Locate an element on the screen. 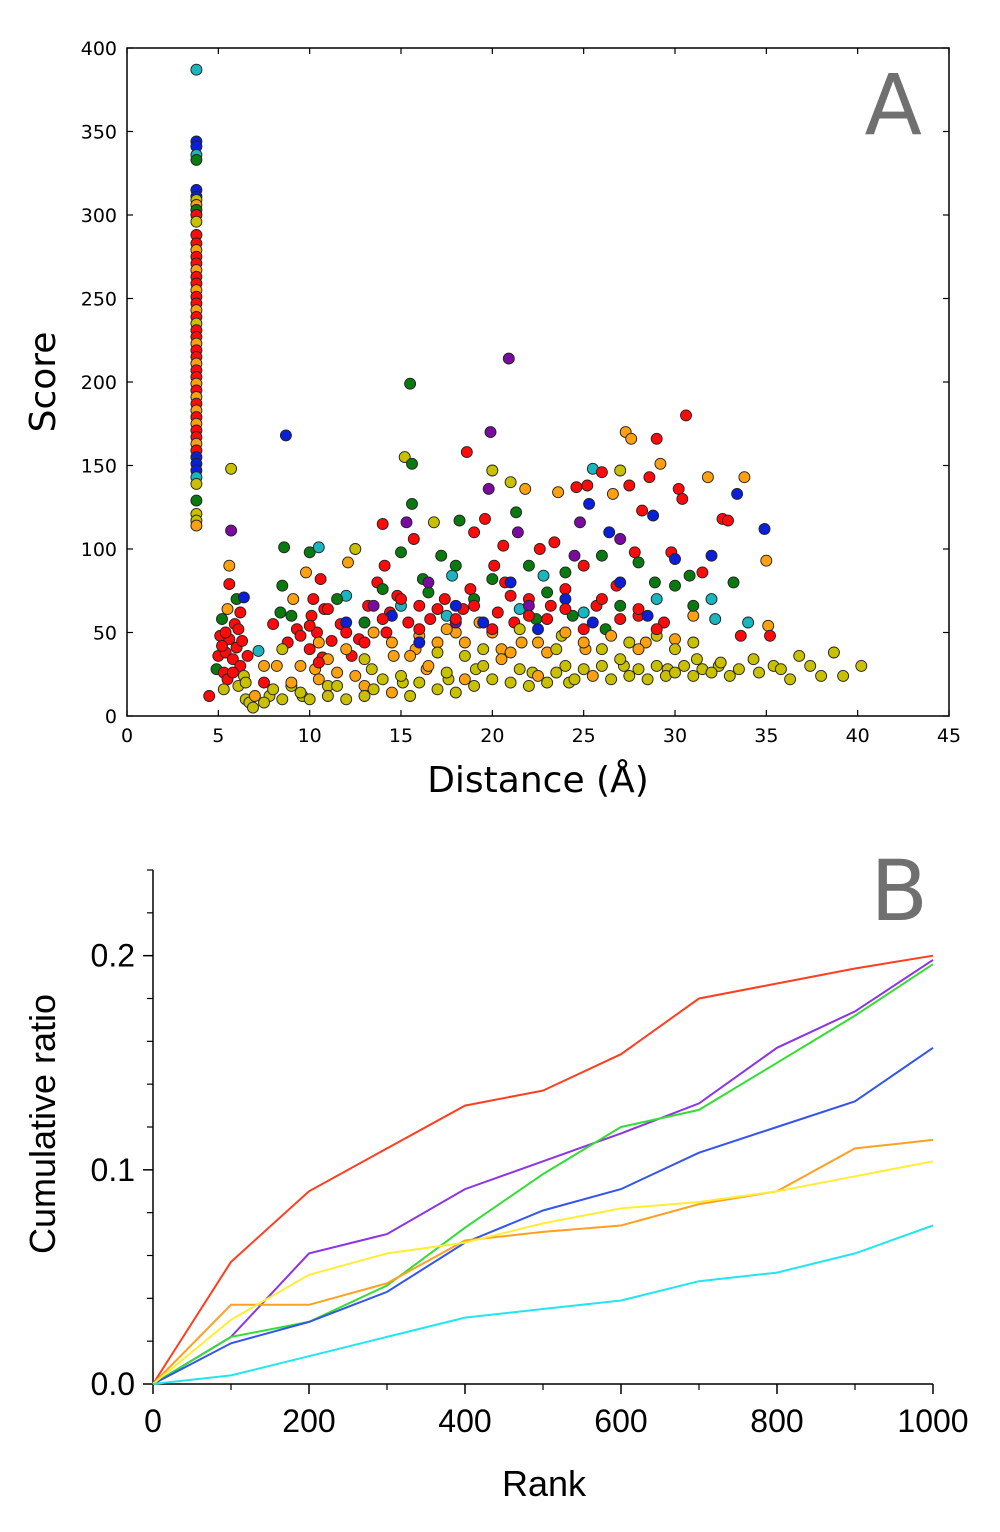 The image size is (1000, 1532). x-tick-label-a: 0 is located at coordinates (127, 736).